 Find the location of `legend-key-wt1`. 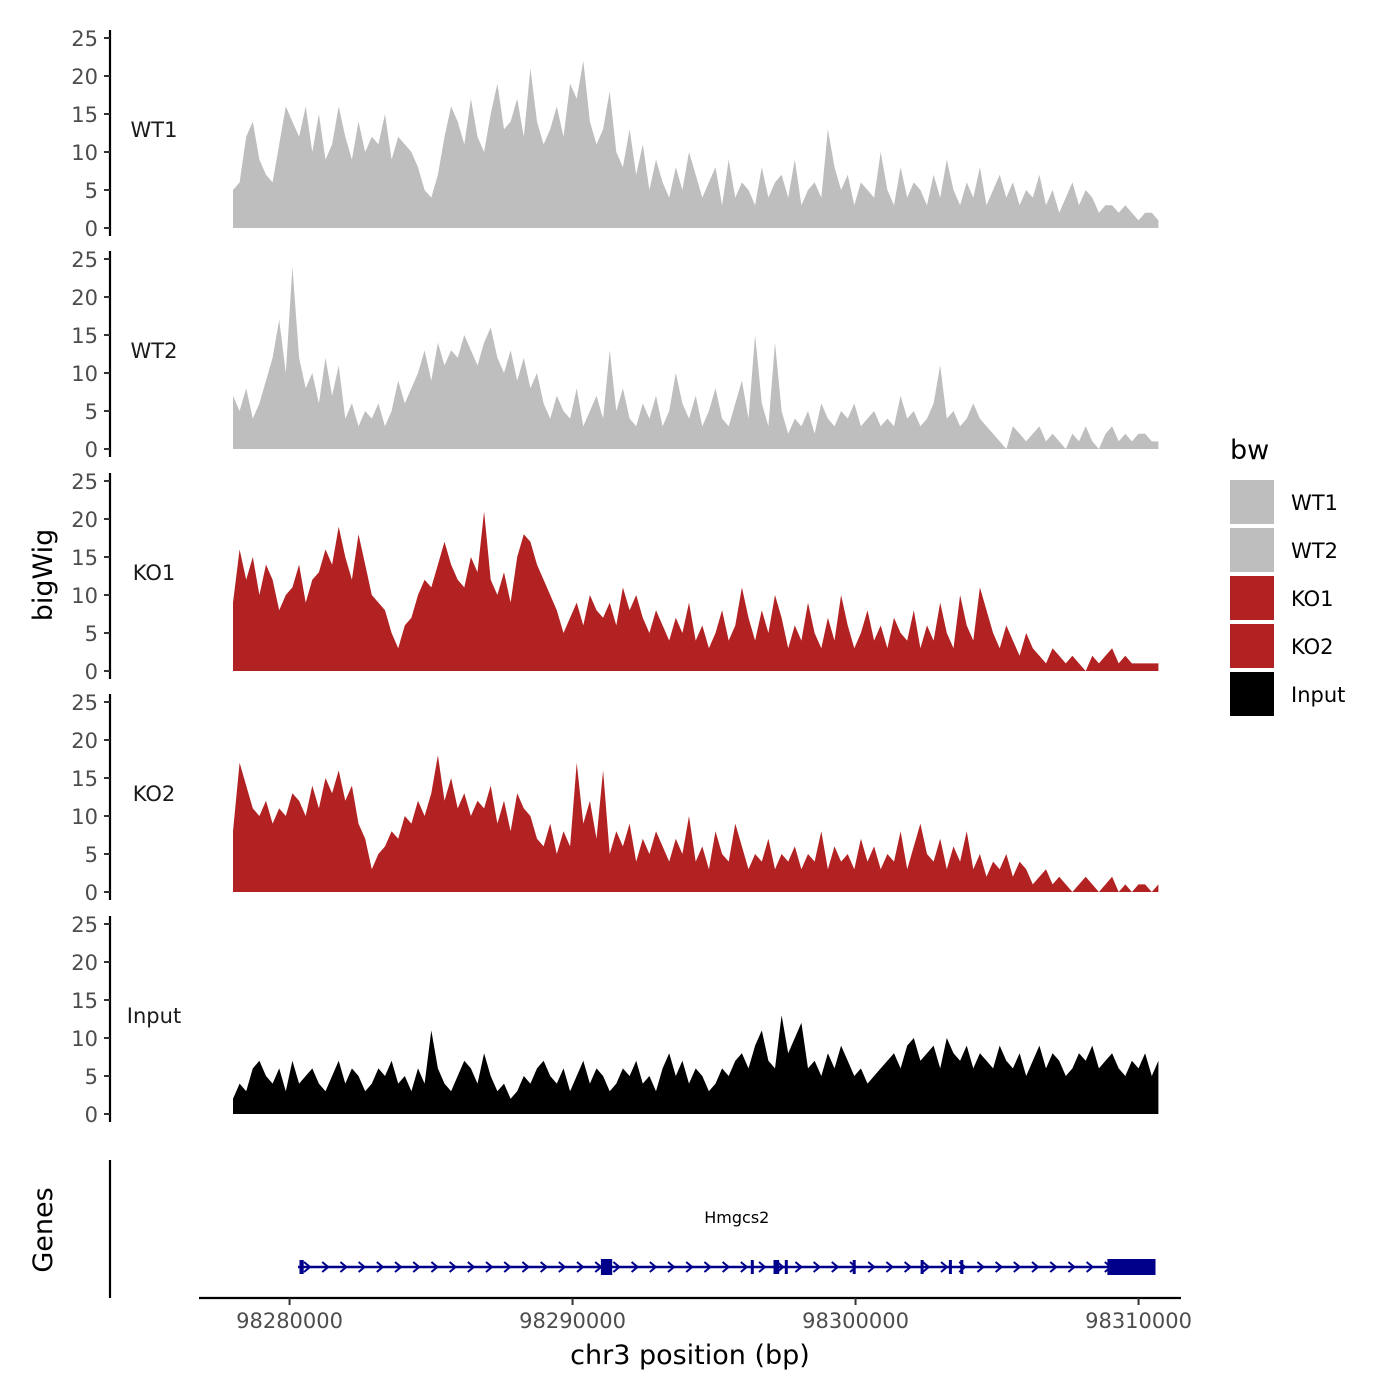

legend-key-wt1 is located at coordinates (1252, 502).